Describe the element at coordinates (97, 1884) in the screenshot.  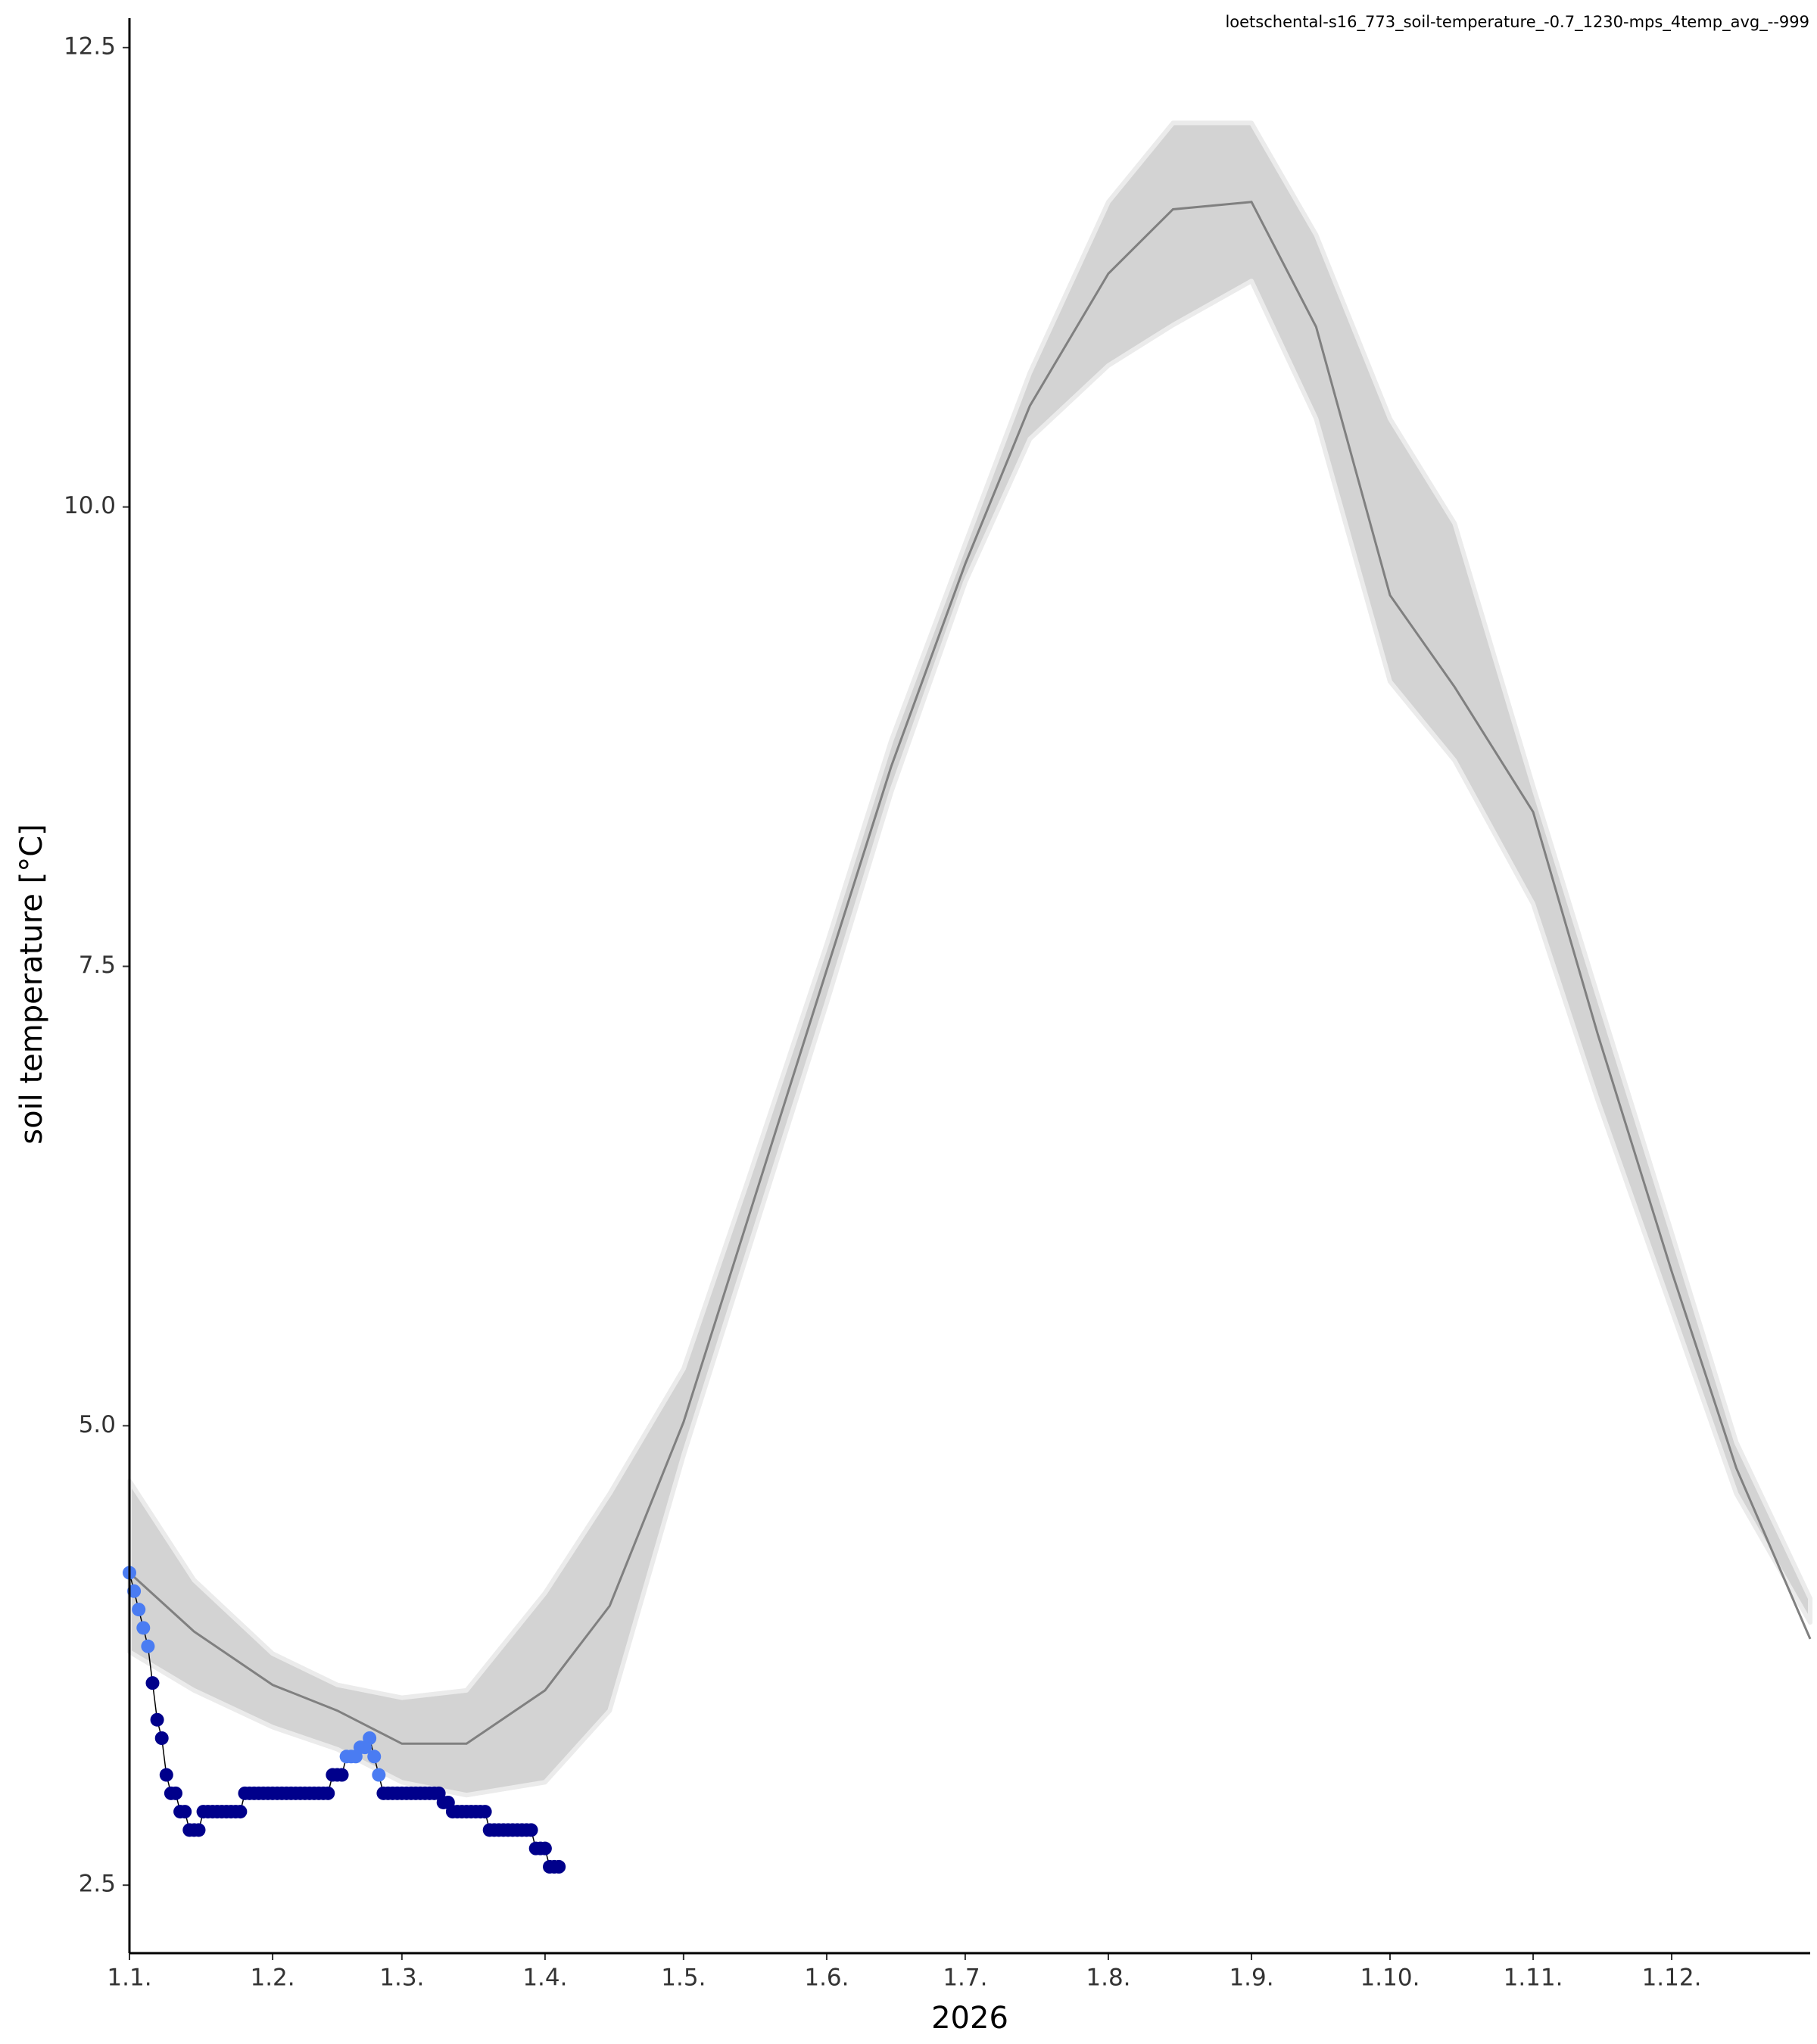
I see `y-tick-label: 2.5` at that location.